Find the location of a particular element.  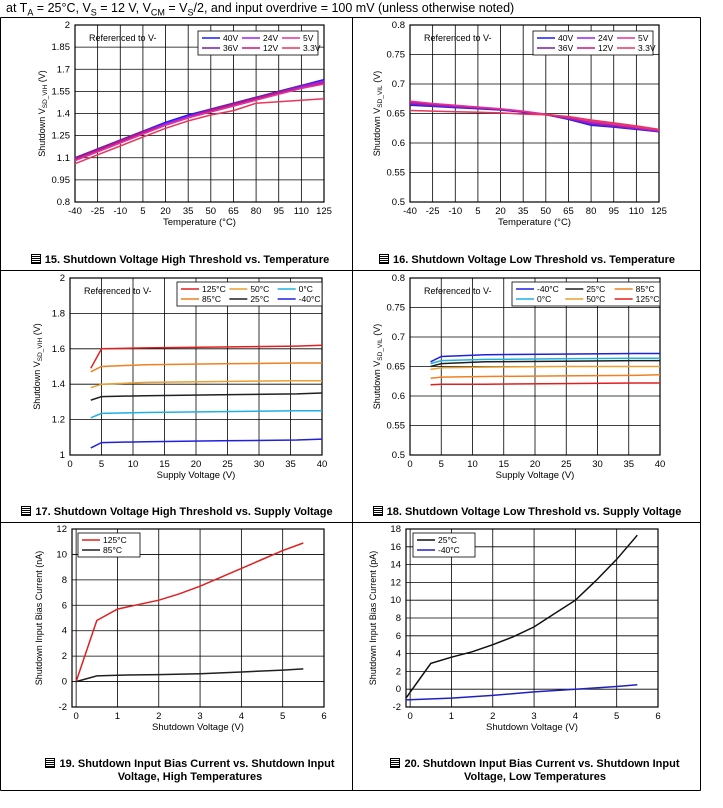

x-tick-label: 80 is located at coordinates (256, 211).